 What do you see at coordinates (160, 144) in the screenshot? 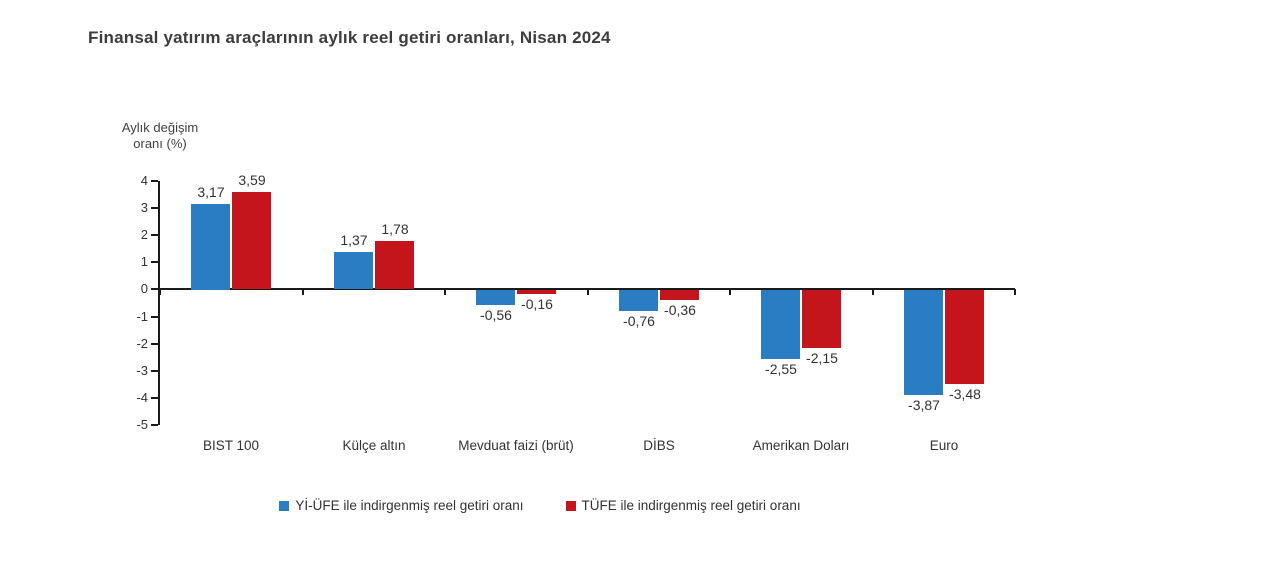
I see `y-axis-title-line2: oranı (%)` at bounding box center [160, 144].